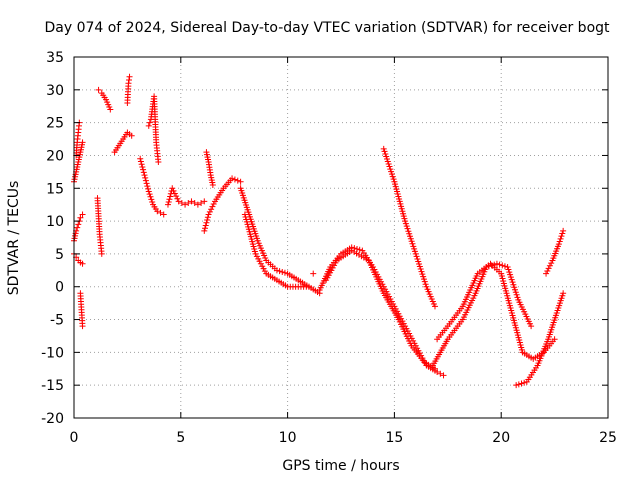 This screenshot has height=480, width=640. What do you see at coordinates (555, 252) in the screenshot?
I see `series-track-x` at bounding box center [555, 252].